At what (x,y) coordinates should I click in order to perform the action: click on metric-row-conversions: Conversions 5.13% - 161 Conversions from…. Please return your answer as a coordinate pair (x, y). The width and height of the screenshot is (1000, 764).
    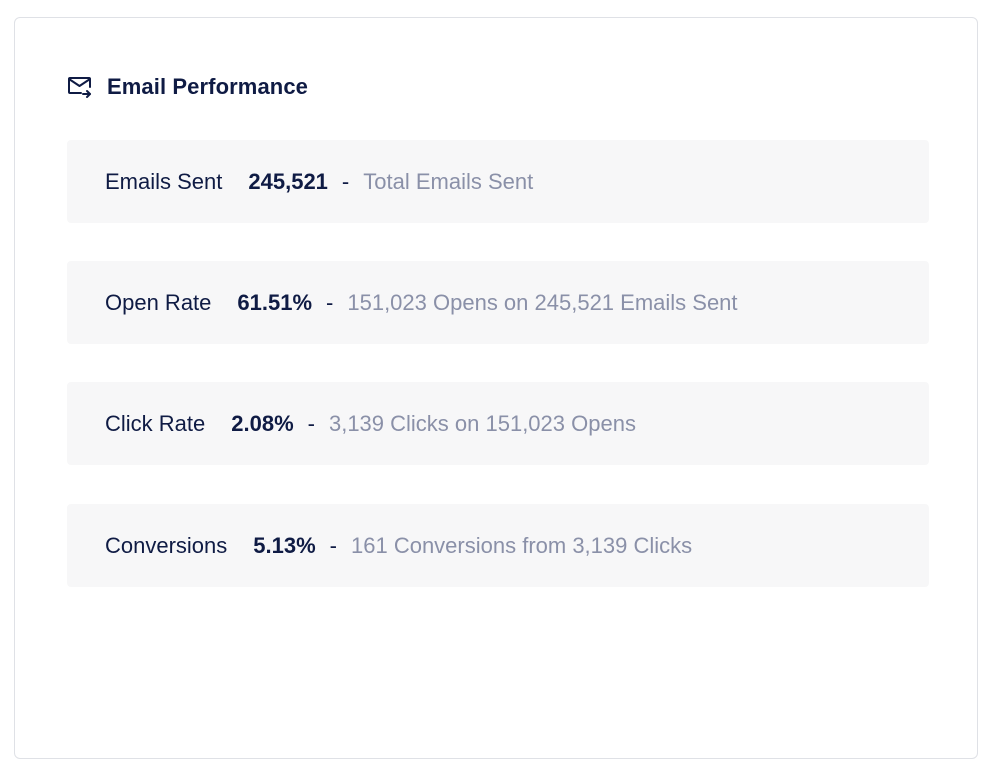
    Looking at the image, I should click on (498, 545).